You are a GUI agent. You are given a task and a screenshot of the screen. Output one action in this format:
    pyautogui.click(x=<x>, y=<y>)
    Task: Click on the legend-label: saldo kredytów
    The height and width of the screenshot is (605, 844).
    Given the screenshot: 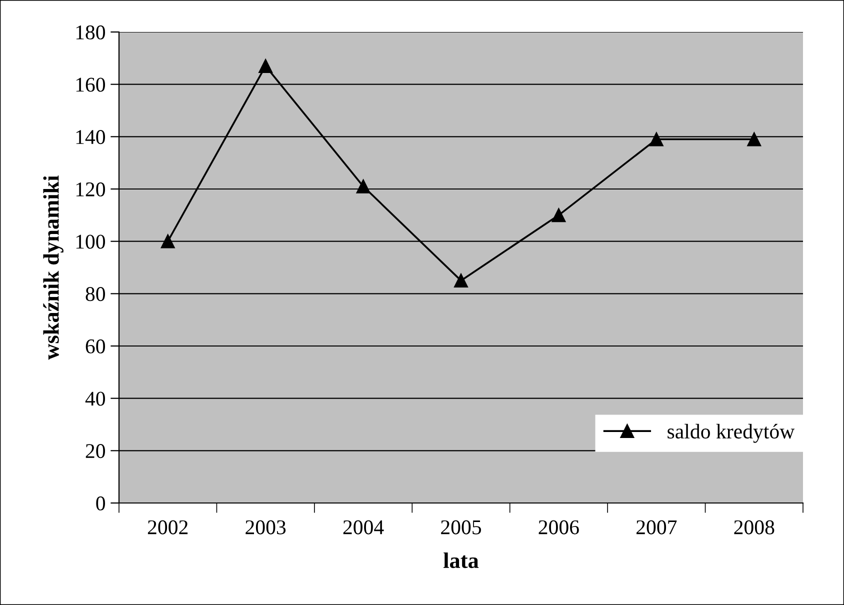 What is the action you would take?
    pyautogui.click(x=731, y=433)
    